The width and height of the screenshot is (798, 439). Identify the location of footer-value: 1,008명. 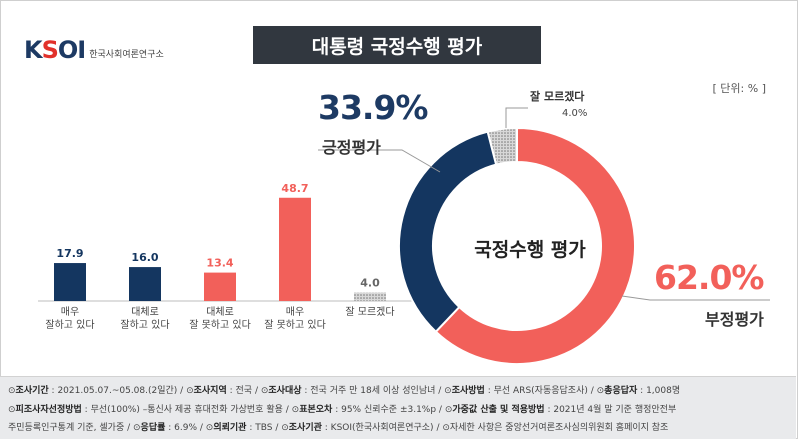
(663, 391).